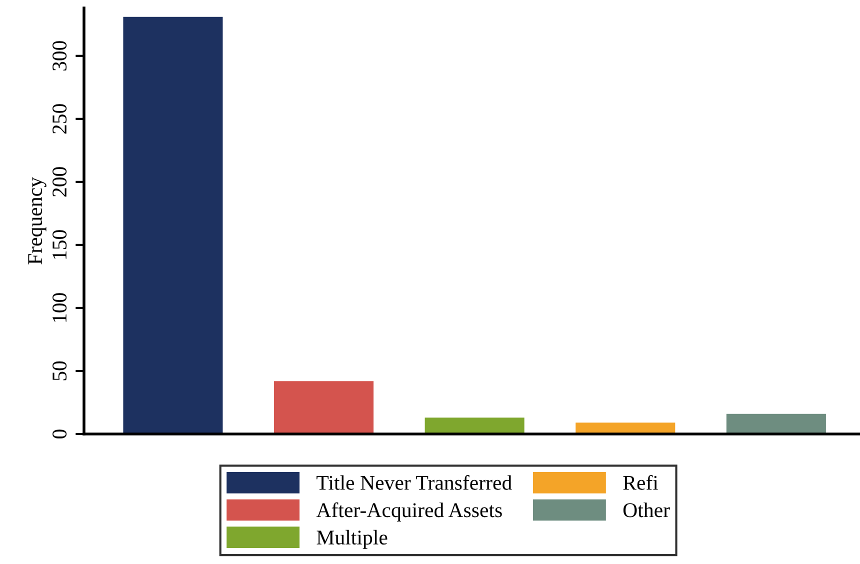 The image size is (860, 564). What do you see at coordinates (59, 307) in the screenshot?
I see `y-tick-label: 100` at bounding box center [59, 307].